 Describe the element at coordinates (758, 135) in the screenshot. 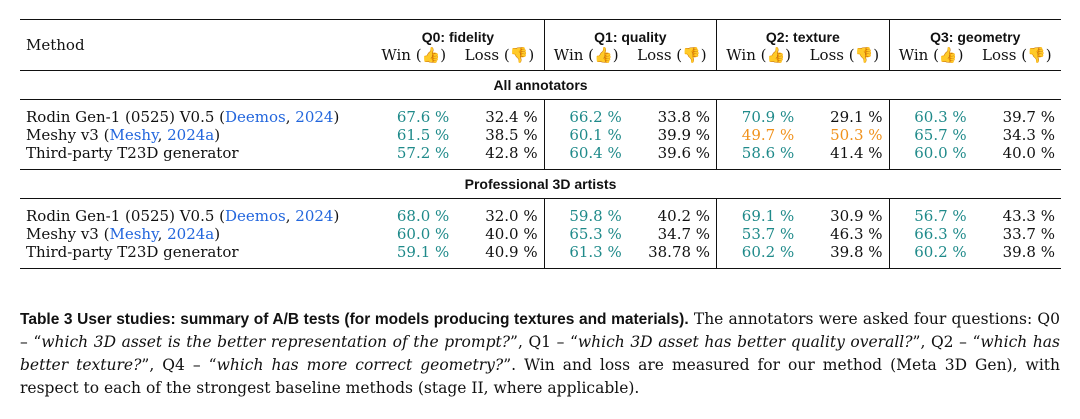

I see `win-value: 49.7 %` at that location.